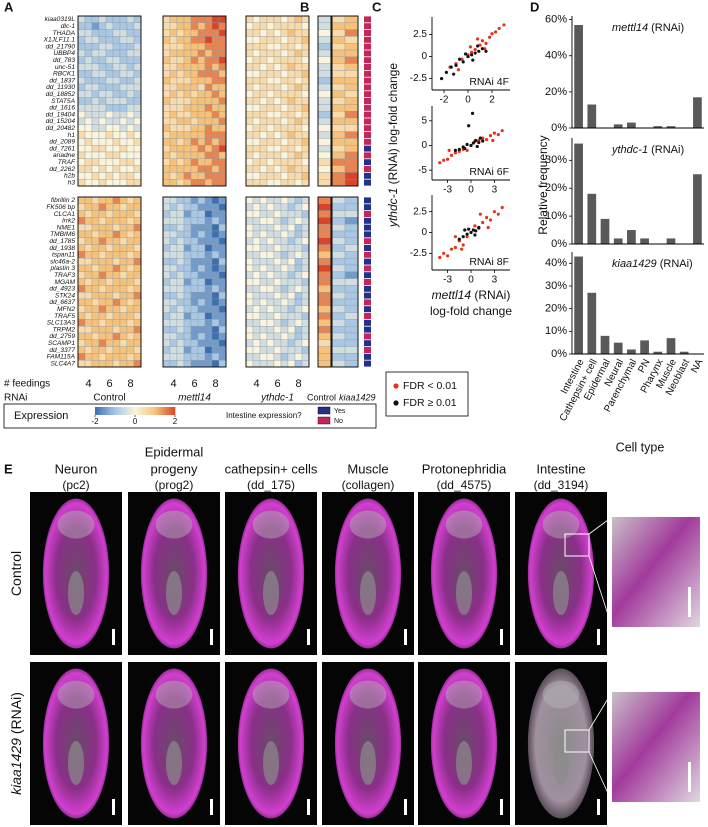  What do you see at coordinates (368, 593) in the screenshot?
I see `worm-pharynx` at bounding box center [368, 593].